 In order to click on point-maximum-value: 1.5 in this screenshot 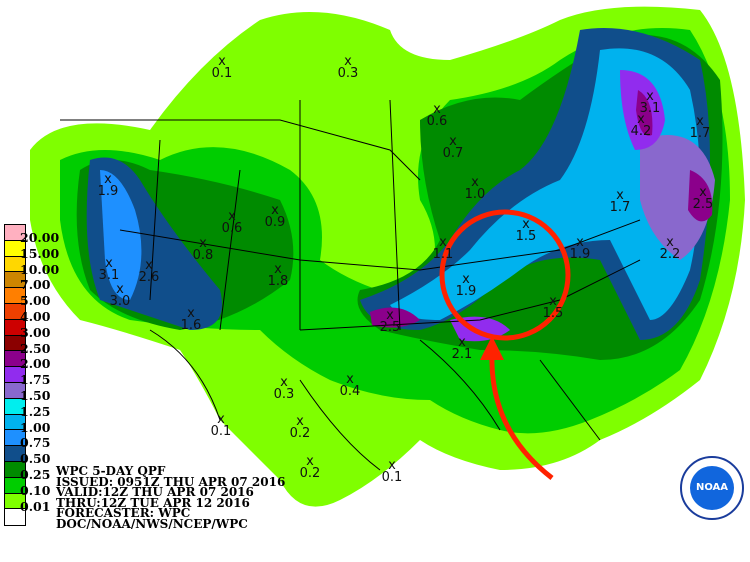, I will do `click(553, 313)`.